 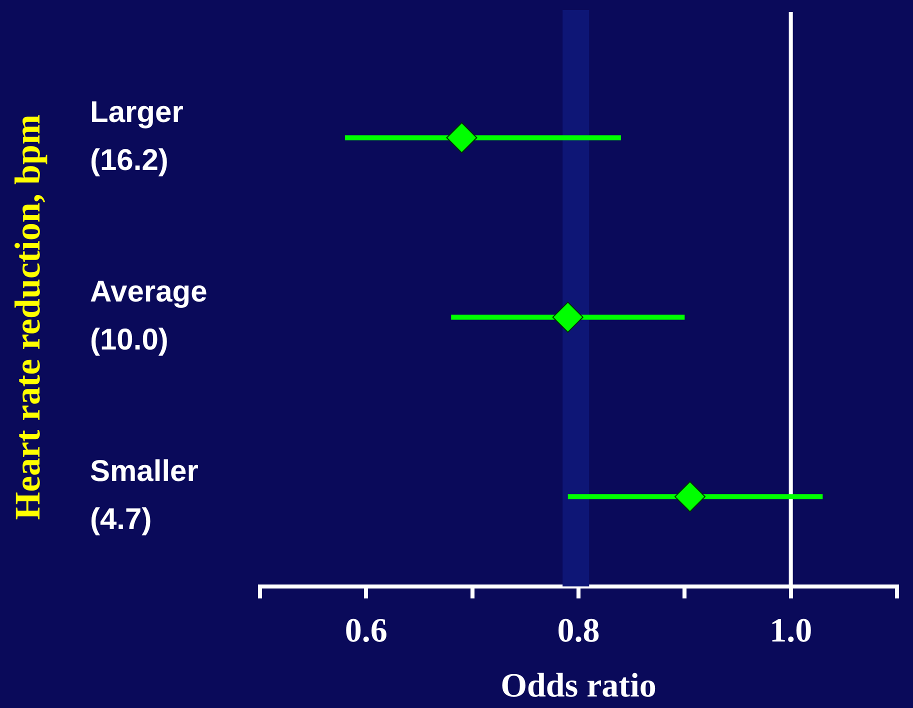 What do you see at coordinates (137, 136) in the screenshot?
I see `y-tick-label: Larger (16.2)` at bounding box center [137, 136].